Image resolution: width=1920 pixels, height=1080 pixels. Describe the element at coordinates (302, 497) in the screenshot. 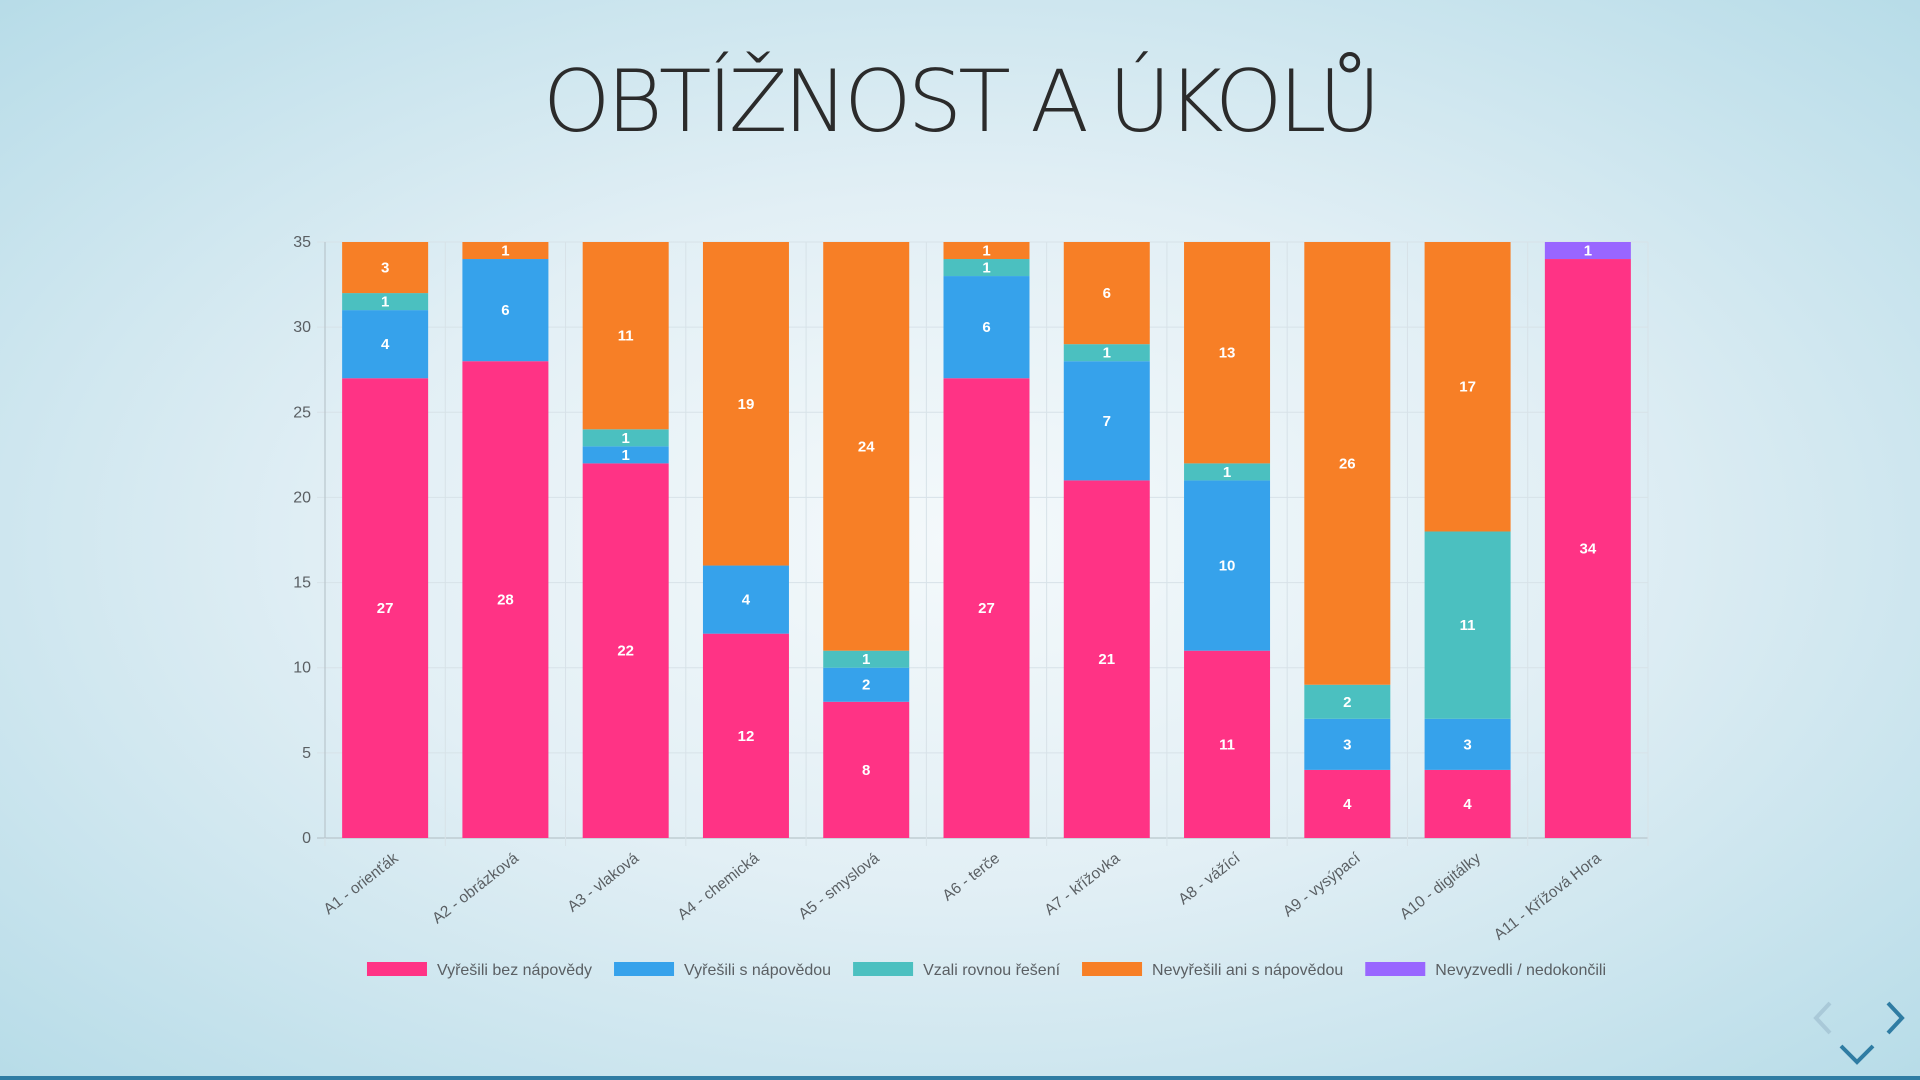

I see `y-tick-label: 20` at that location.